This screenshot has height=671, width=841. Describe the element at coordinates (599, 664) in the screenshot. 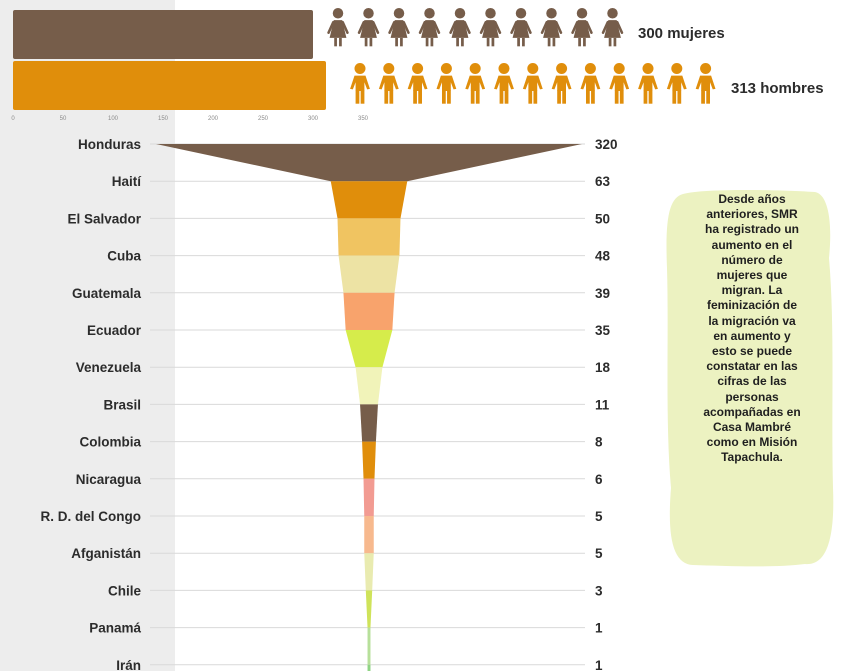

I see `country-value-label: 1` at that location.